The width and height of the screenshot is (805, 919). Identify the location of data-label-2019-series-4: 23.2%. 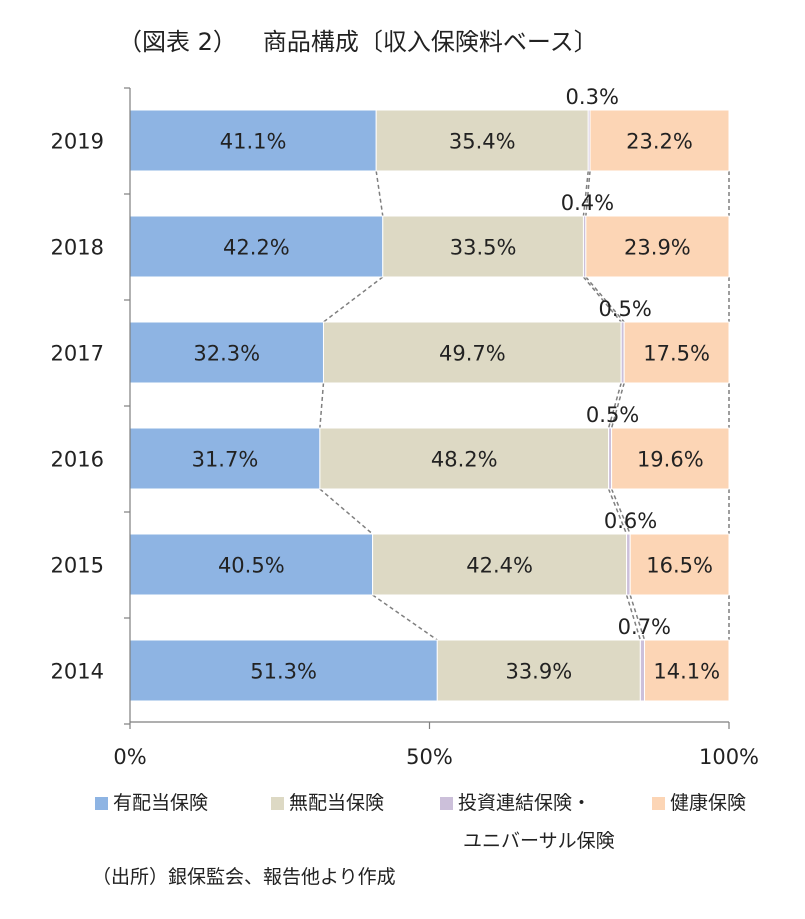
(659, 142).